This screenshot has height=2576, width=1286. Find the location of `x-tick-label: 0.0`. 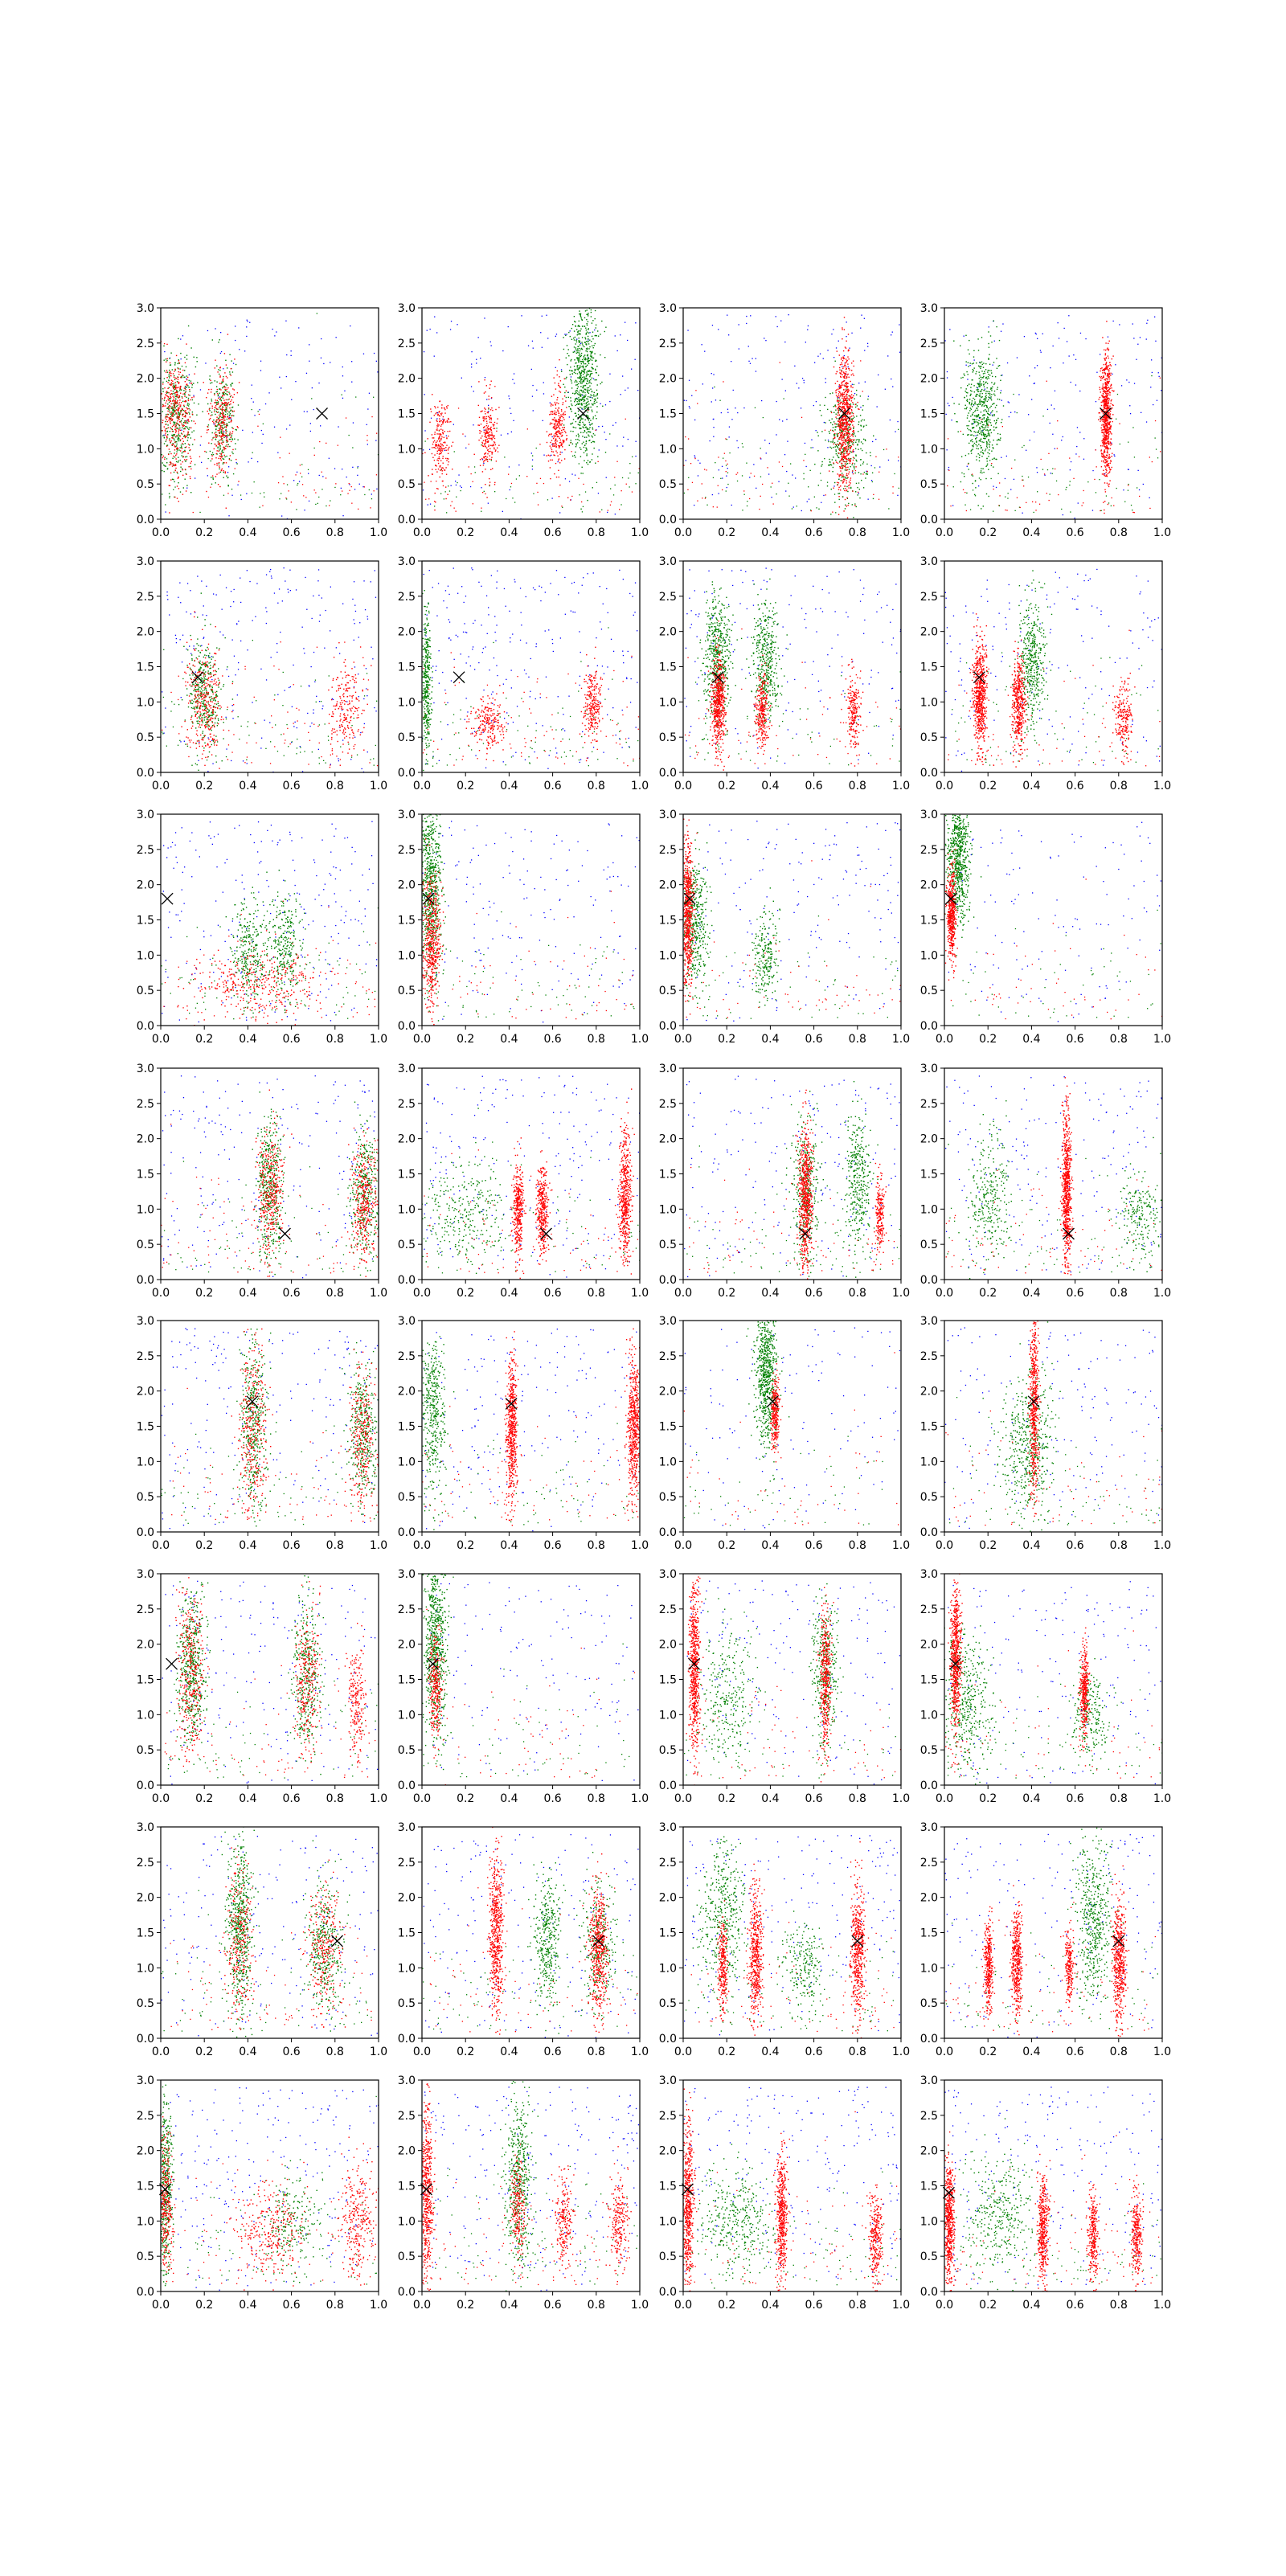

x-tick-label: 0.0 is located at coordinates (683, 532).